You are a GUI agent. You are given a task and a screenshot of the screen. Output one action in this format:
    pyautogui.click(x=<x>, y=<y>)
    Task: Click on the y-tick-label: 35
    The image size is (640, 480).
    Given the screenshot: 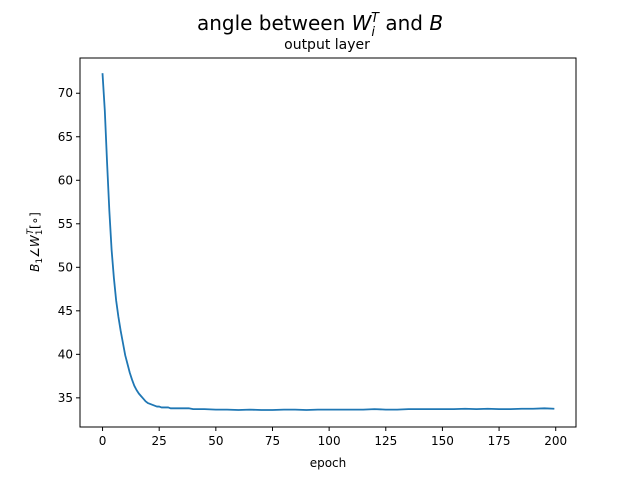 What is the action you would take?
    pyautogui.click(x=65, y=398)
    